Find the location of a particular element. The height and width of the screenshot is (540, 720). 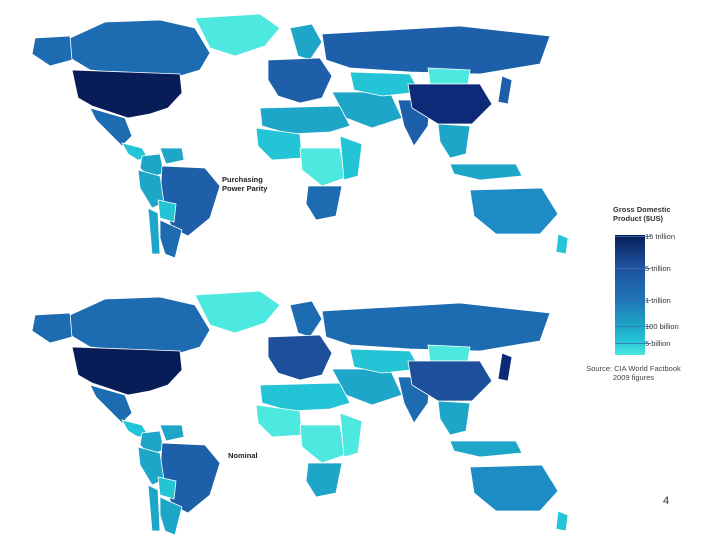

ppp-map-label: Purchasing Power Parity is located at coordinates (245, 184).